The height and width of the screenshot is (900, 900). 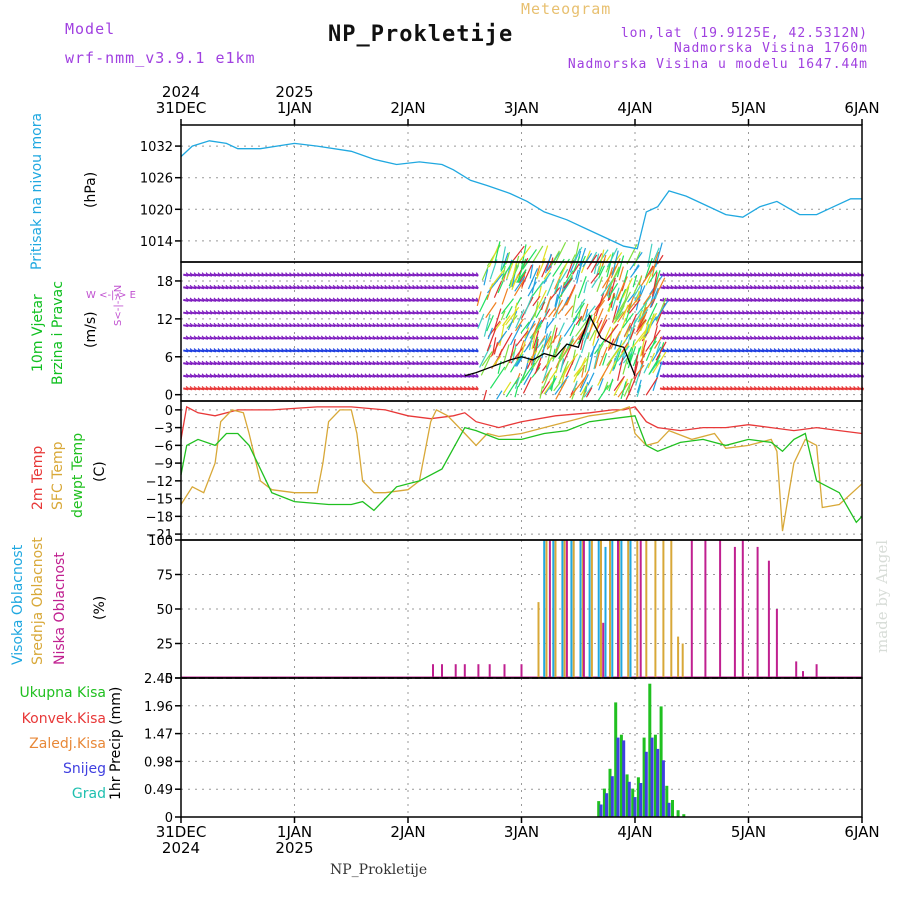 I want to click on model-altitude-label: Nadmorska Visina u modelu 1647.44m, so click(x=717, y=64).